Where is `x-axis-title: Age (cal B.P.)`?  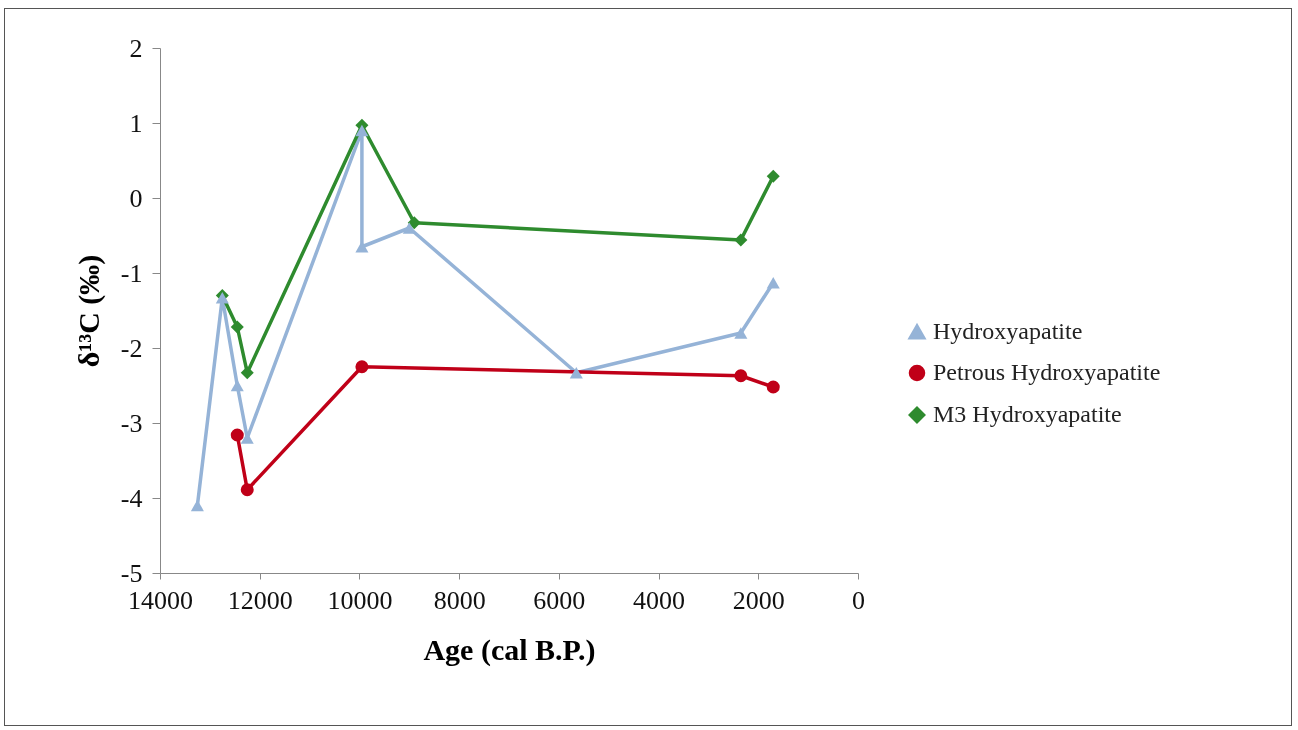
x-axis-title: Age (cal B.P.) is located at coordinates (509, 649).